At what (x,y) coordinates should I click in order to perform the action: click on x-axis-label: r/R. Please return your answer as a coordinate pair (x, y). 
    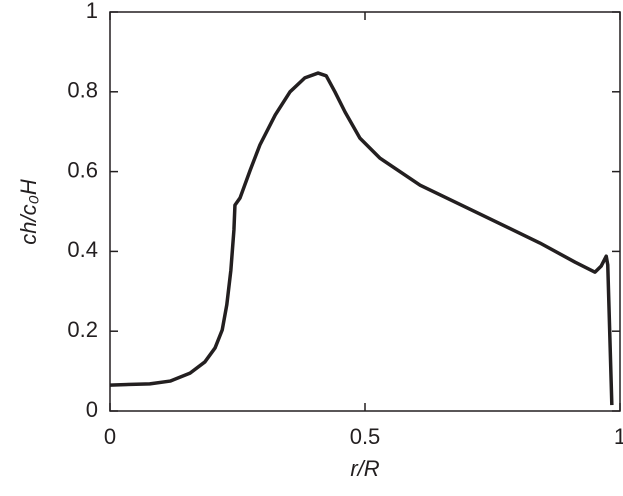
    Looking at the image, I should click on (364, 468).